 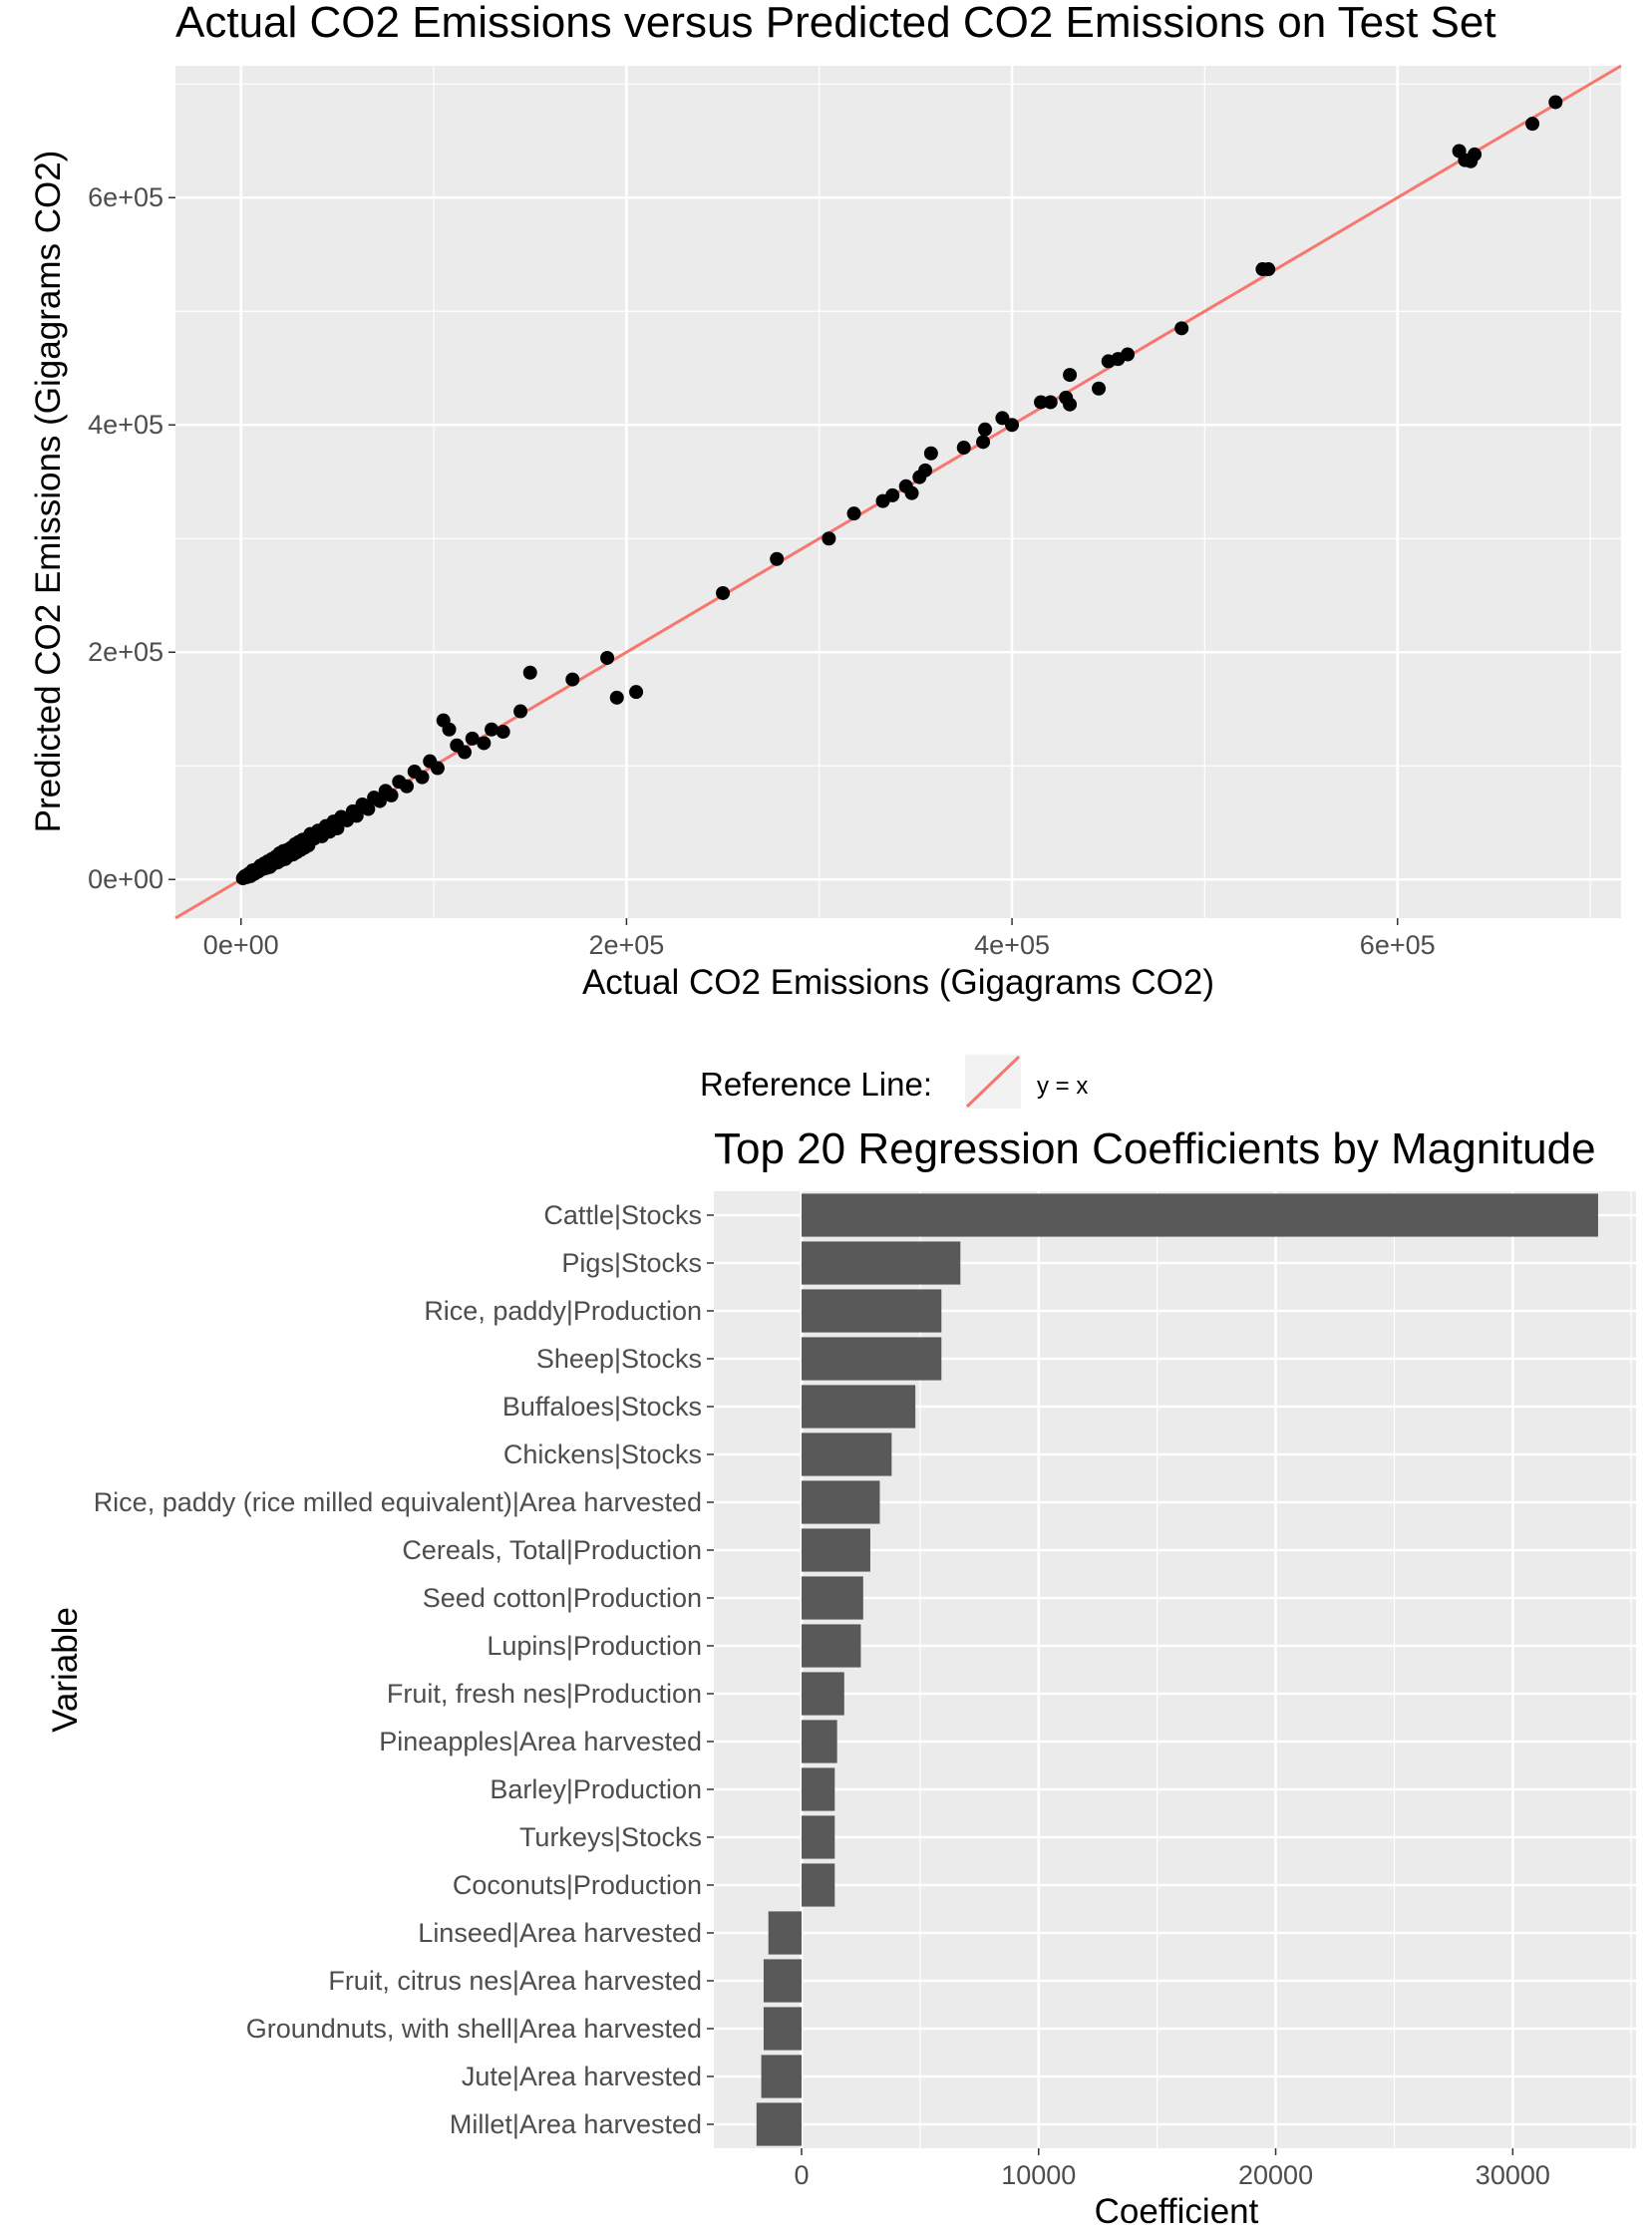 What do you see at coordinates (241, 945) in the screenshot?
I see `scatter-x-tick-label: 0e+00` at bounding box center [241, 945].